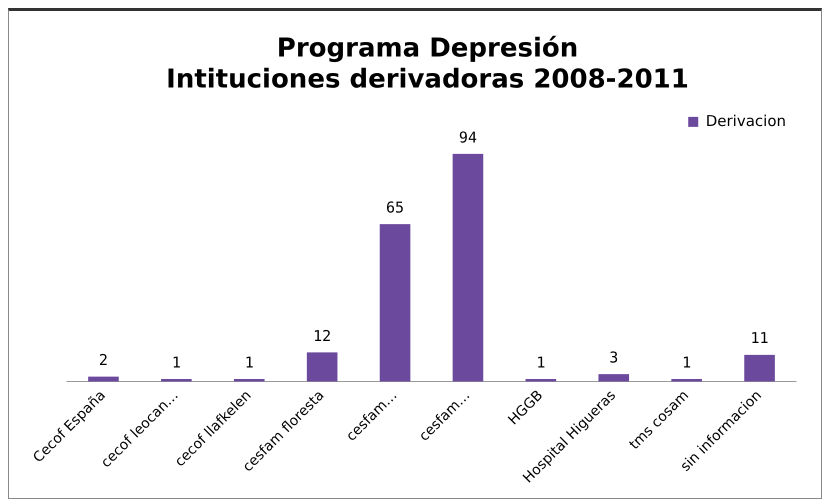 The height and width of the screenshot is (503, 830). I want to click on chart-title: Programa Depresión Intituciones derivadoras 2008-2011, so click(427, 64).